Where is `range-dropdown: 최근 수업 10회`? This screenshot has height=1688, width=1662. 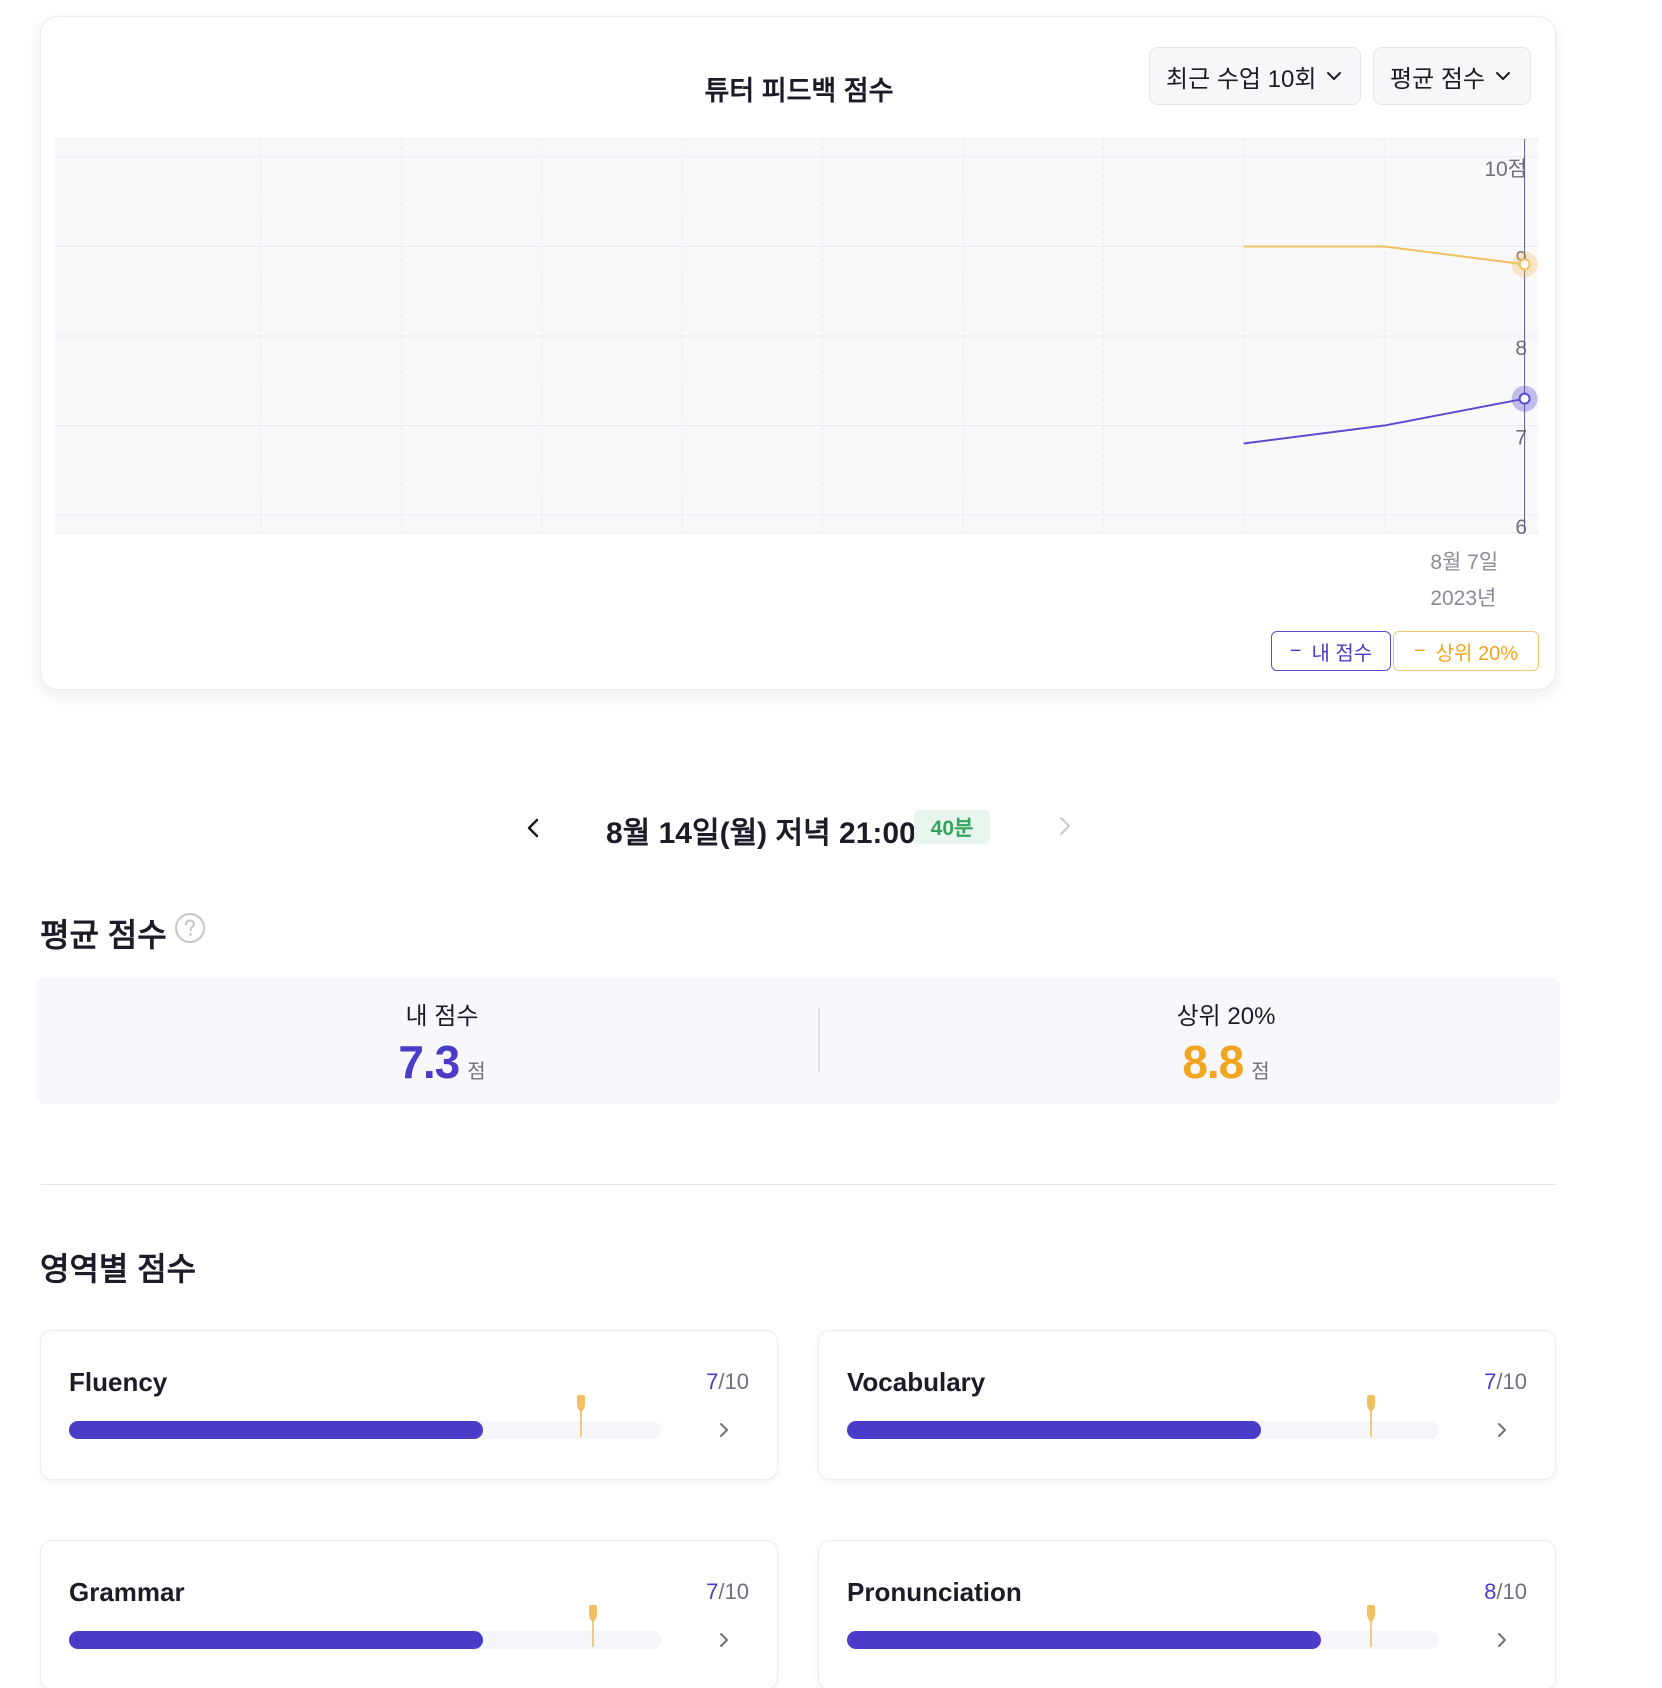 range-dropdown: 최근 수업 10회 is located at coordinates (1255, 76).